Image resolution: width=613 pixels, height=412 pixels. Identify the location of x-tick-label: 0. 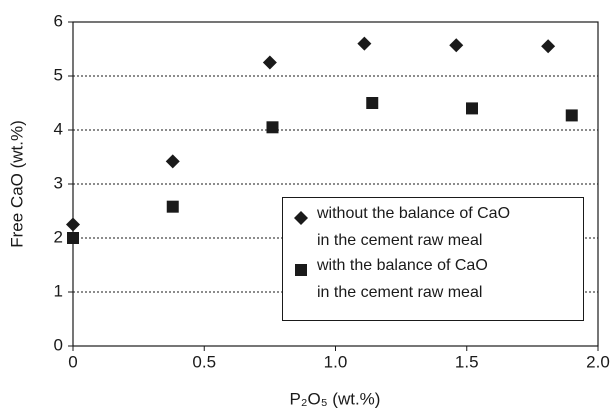
(72, 361).